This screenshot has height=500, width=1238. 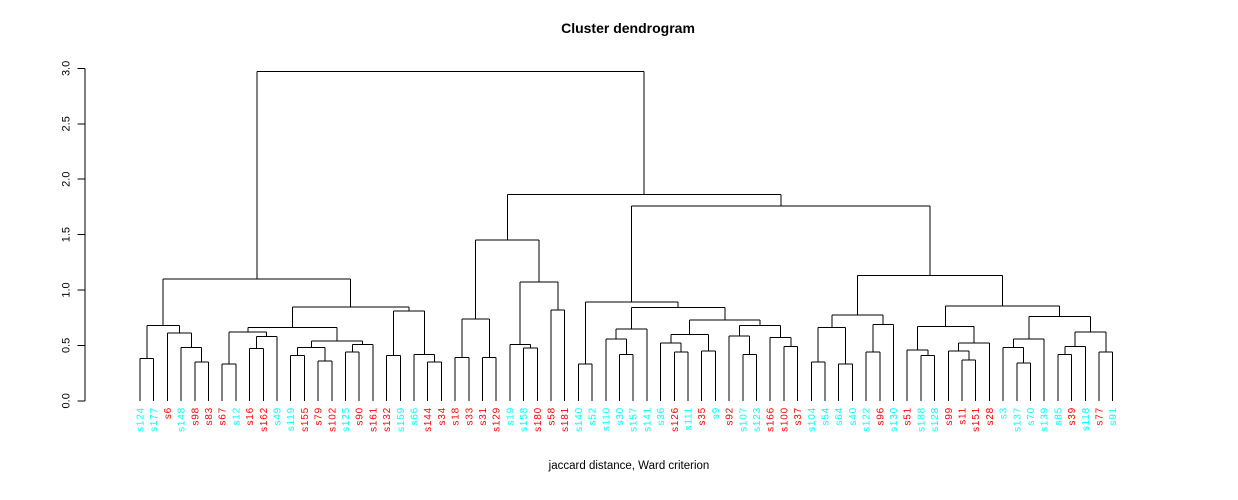 I want to click on leaf-label-s79: s79, so click(x=319, y=416).